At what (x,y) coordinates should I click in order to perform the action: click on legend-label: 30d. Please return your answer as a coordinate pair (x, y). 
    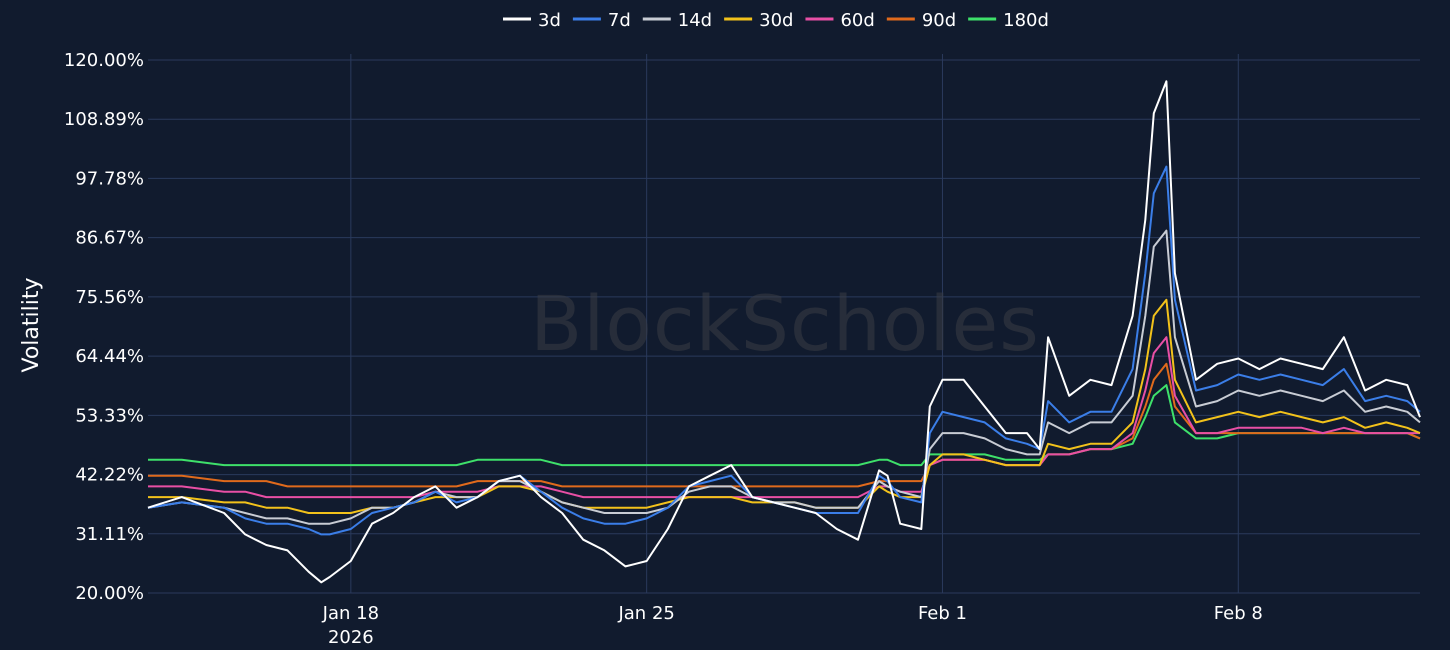
    Looking at the image, I should click on (776, 20).